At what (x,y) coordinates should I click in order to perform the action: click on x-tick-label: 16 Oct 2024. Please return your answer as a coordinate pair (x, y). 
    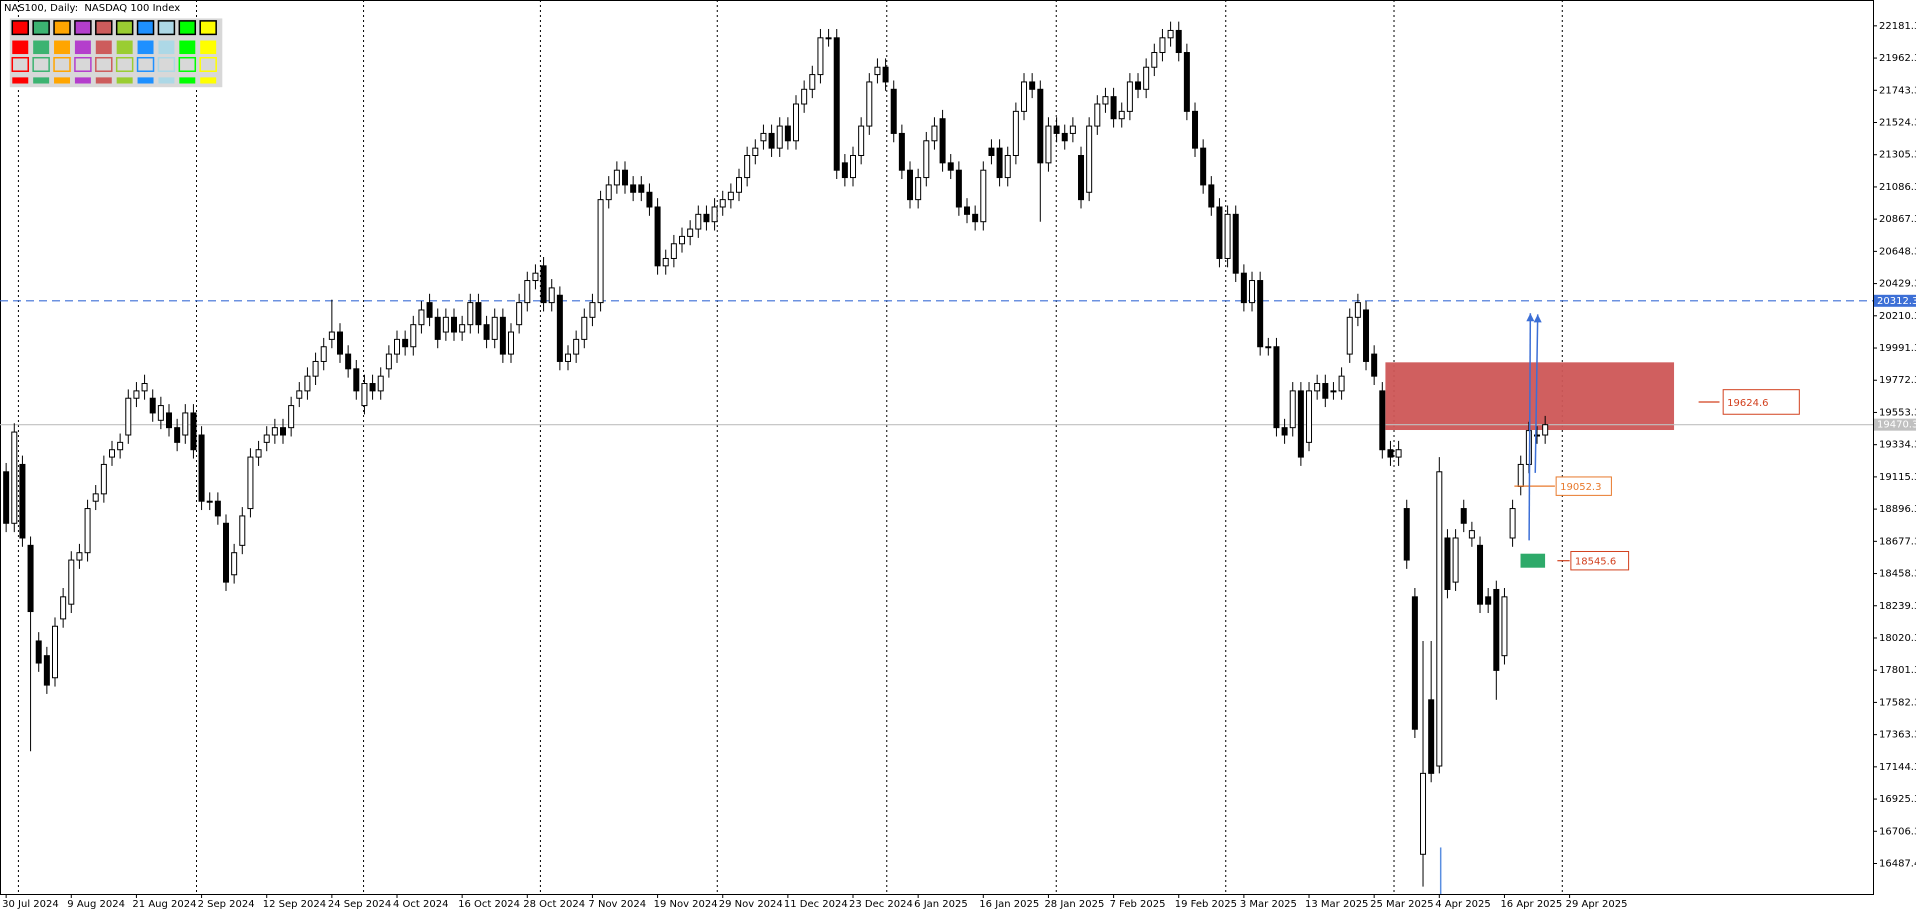
    Looking at the image, I should click on (489, 904).